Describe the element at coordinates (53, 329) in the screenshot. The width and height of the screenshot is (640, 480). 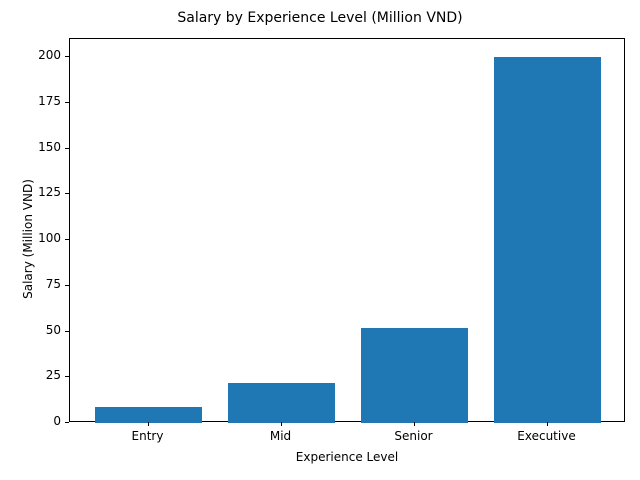
I see `y-tick-label: 50` at that location.